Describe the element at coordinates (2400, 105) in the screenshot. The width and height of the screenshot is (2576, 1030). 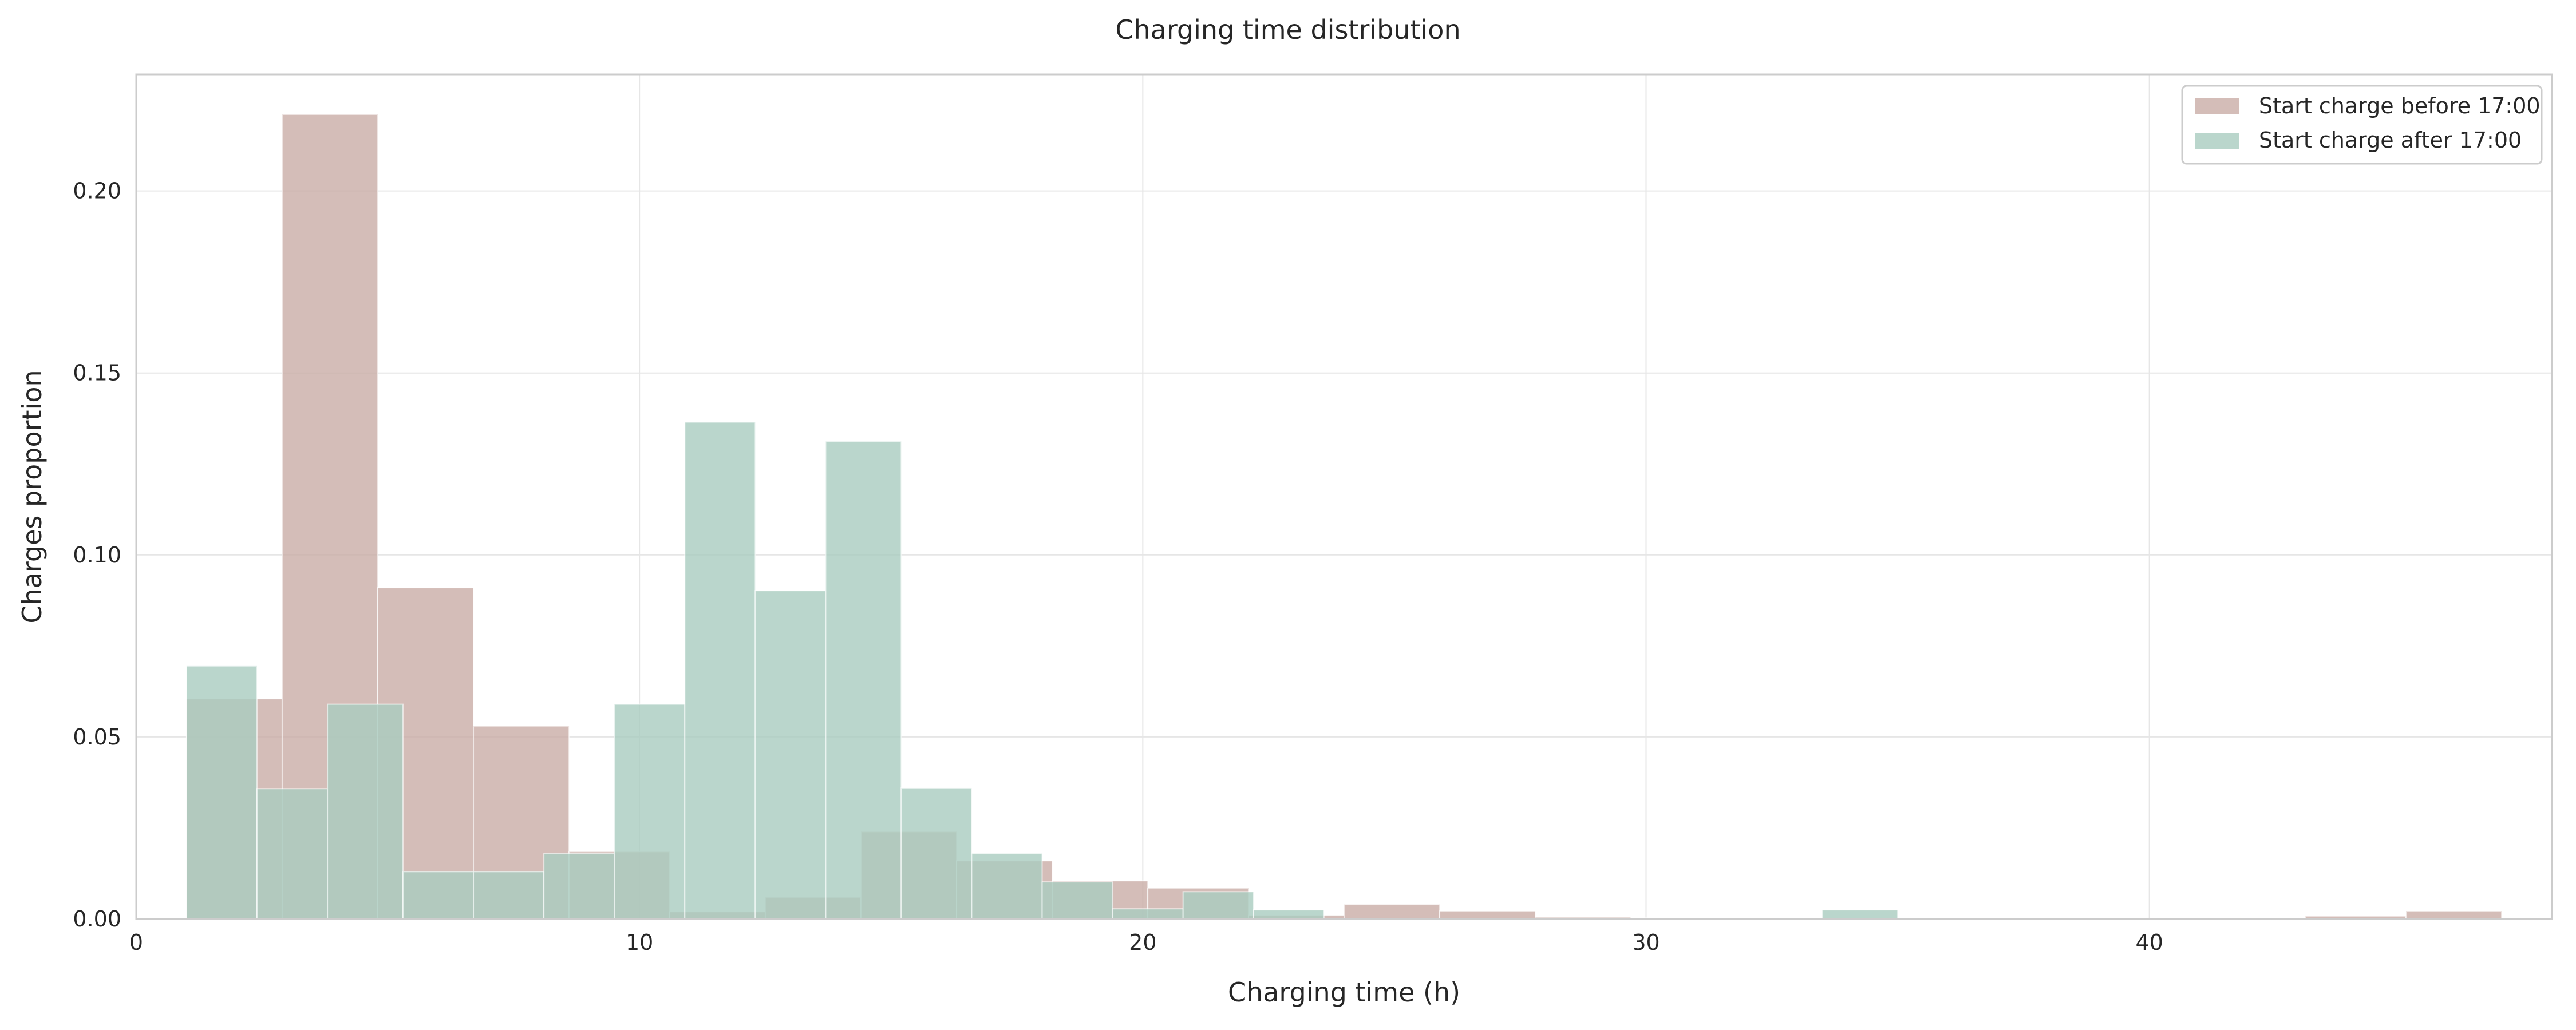
I see `legend-label-before-17: Start charge before 17:00` at that location.